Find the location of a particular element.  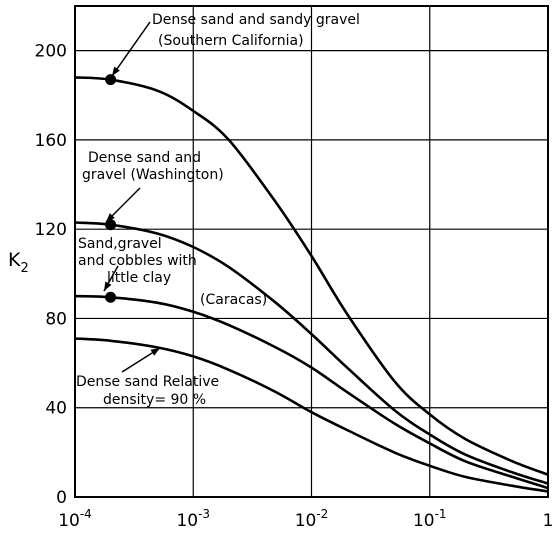

y-tick-label: 120 is located at coordinates (51, 230).